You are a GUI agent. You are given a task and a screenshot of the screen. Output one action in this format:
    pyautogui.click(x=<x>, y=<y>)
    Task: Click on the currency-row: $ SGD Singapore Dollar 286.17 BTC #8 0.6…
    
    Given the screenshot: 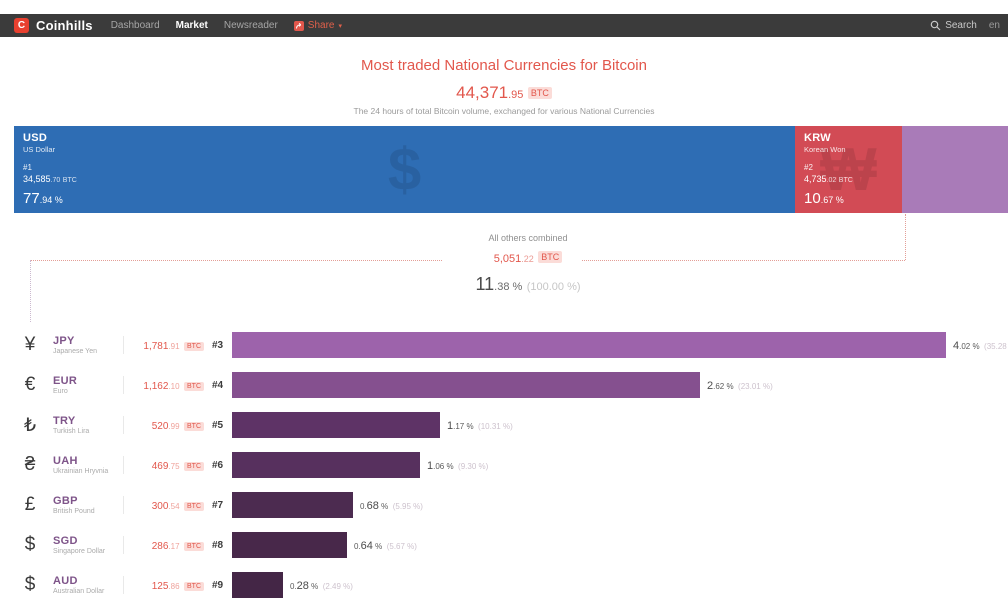 What is the action you would take?
    pyautogui.click(x=504, y=545)
    